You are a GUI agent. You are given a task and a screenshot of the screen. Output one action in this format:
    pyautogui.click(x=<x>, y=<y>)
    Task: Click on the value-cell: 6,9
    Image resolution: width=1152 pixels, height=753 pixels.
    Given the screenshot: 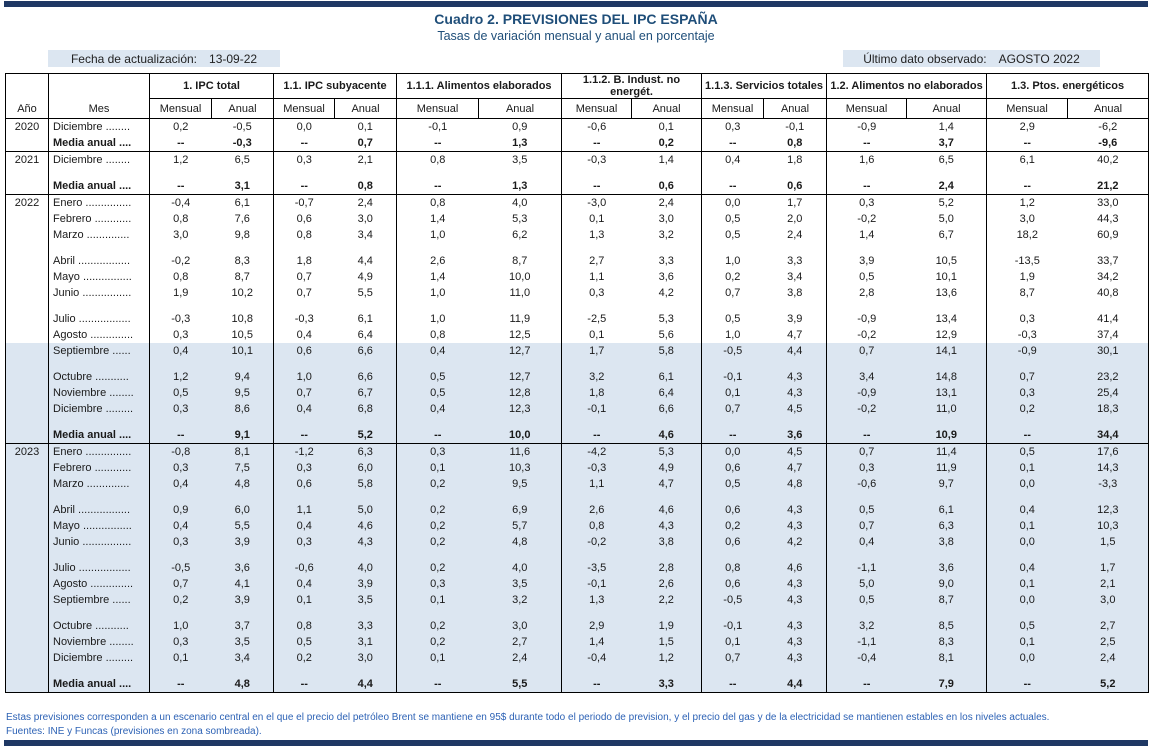 What is the action you would take?
    pyautogui.click(x=520, y=510)
    